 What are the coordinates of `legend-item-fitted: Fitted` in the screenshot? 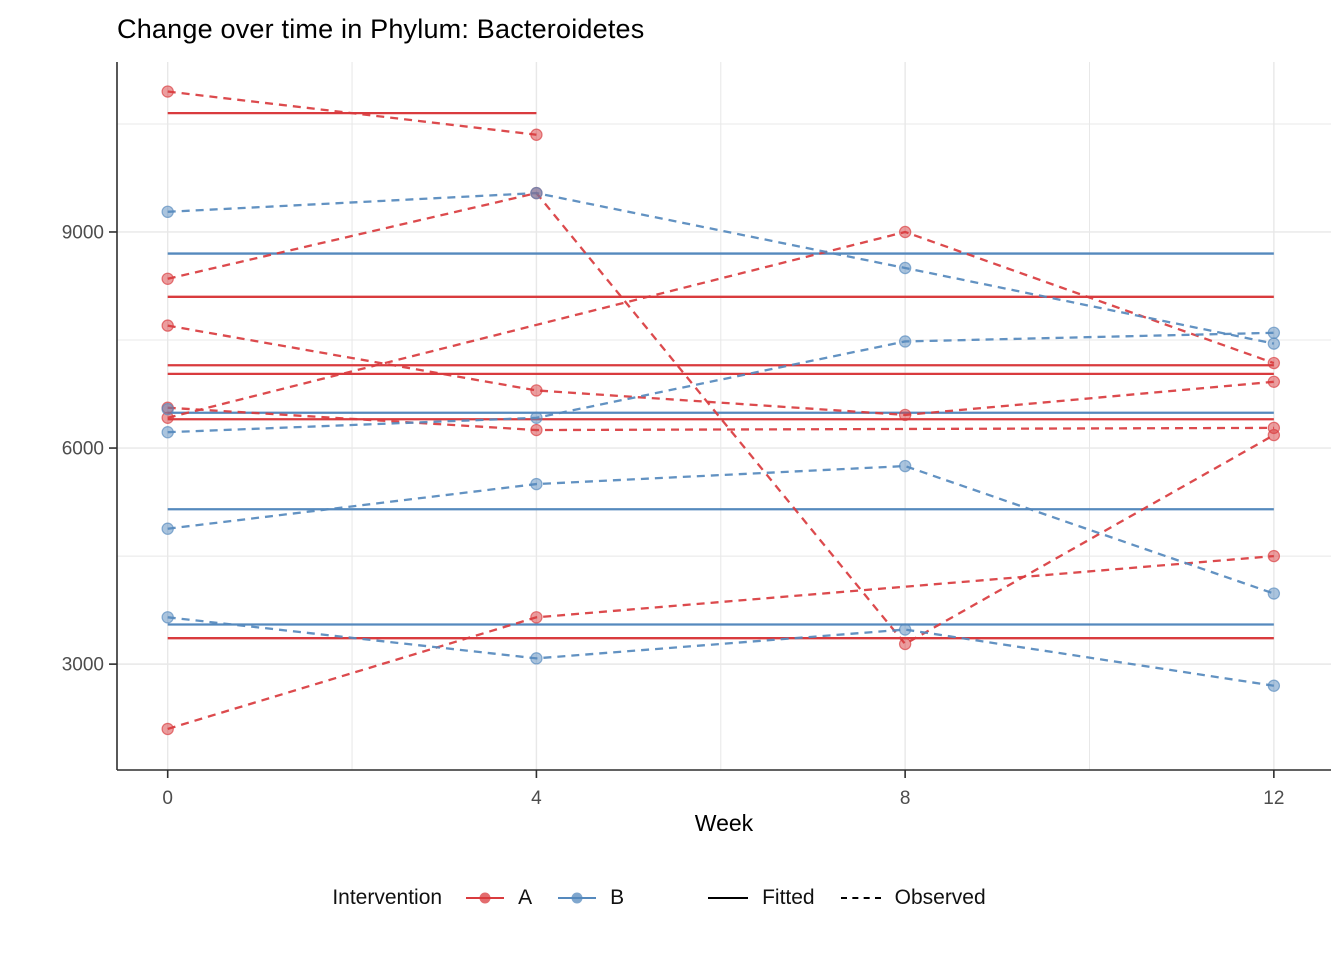 It's located at (761, 898).